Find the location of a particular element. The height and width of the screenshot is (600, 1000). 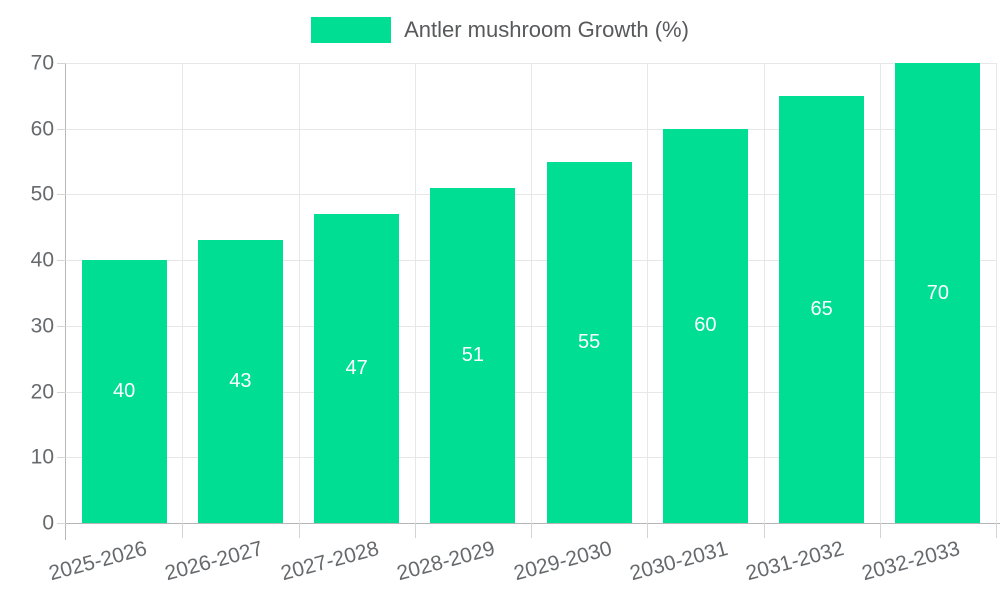

y-axis-label: 30 is located at coordinates (42, 326).